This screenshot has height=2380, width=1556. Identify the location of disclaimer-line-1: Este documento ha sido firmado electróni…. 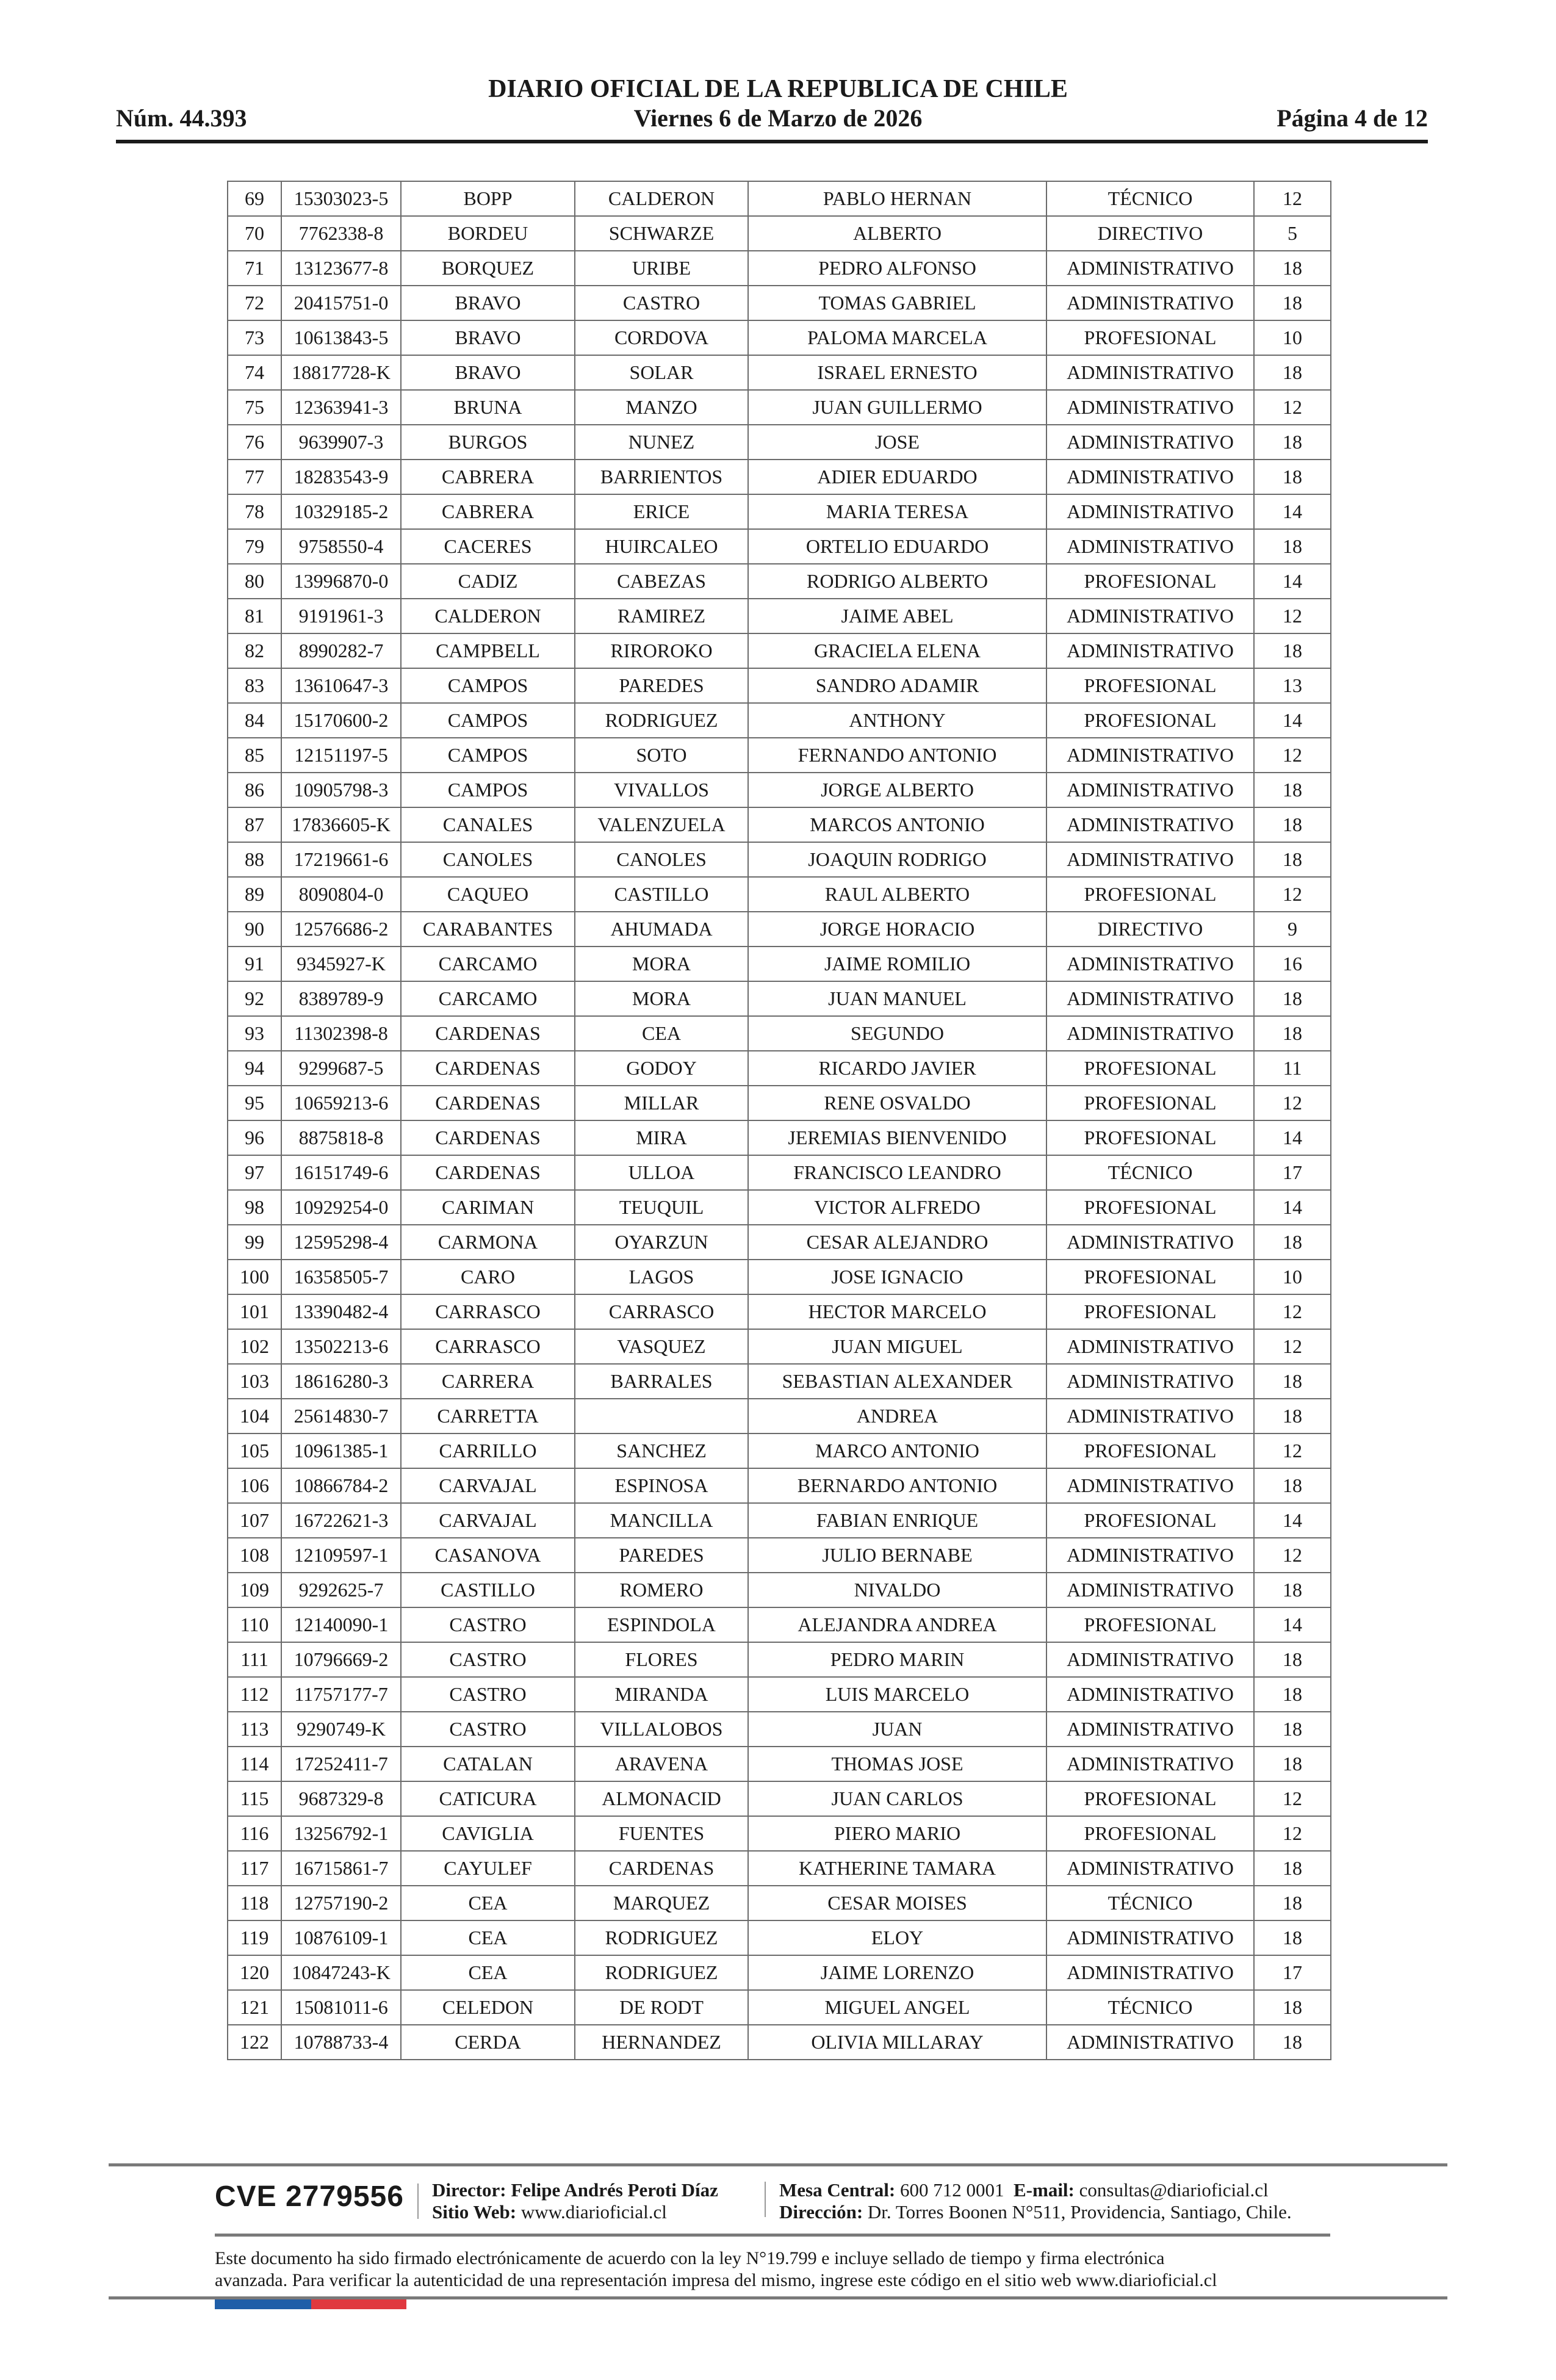
(690, 2258).